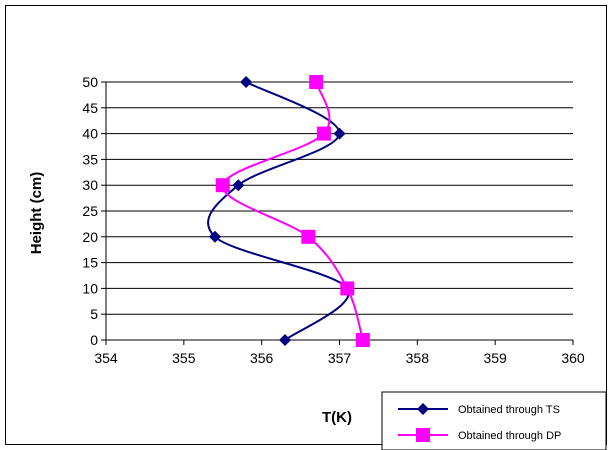 This screenshot has width=614, height=450. Describe the element at coordinates (90, 82) in the screenshot. I see `y-tick-label: 50` at that location.